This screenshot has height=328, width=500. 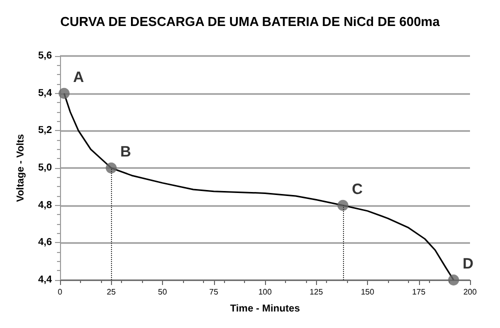 I want to click on chart-title: CURVA DE DESCARGA DE UMA BATERIA DE NiCd DE 600ma, so click(x=250, y=21).